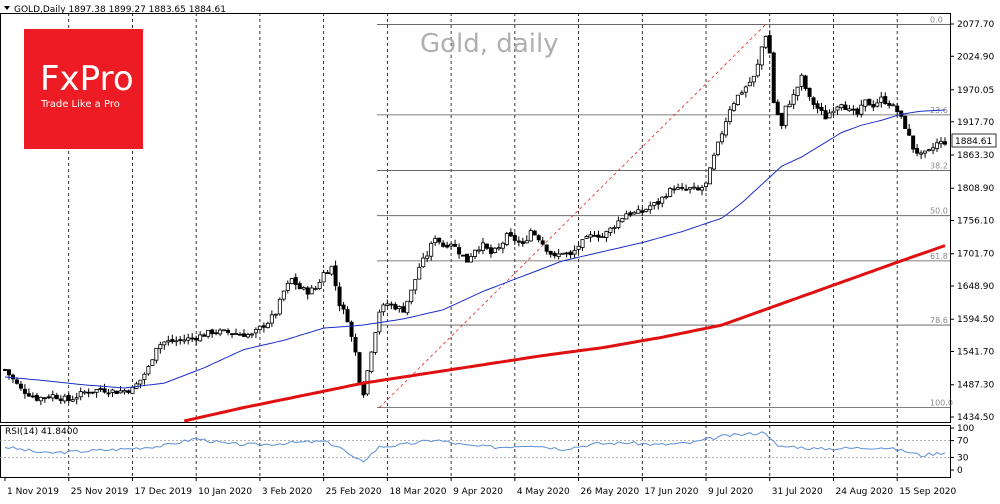 This screenshot has height=504, width=1000. I want to click on symbol-dropdown-icon, so click(7, 8).